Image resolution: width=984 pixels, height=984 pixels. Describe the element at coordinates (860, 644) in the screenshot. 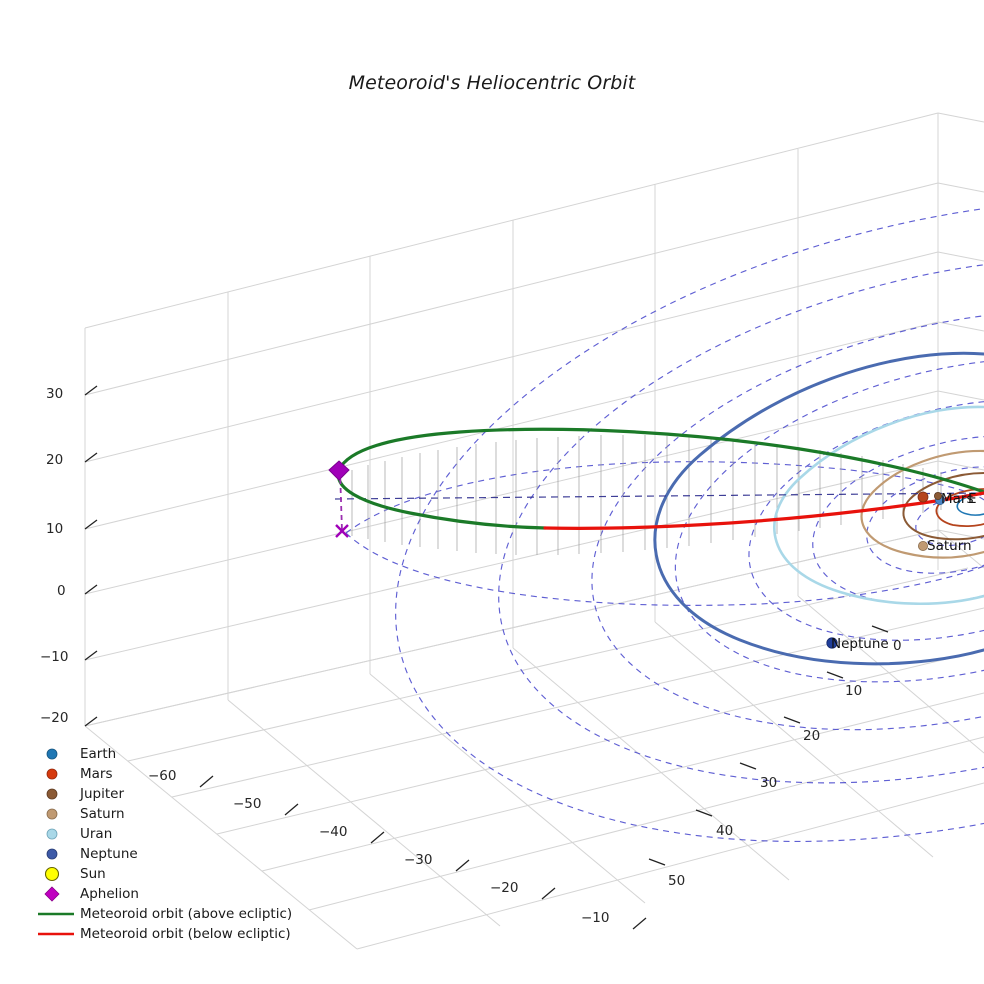

I see `neptune-label: Neptune` at that location.